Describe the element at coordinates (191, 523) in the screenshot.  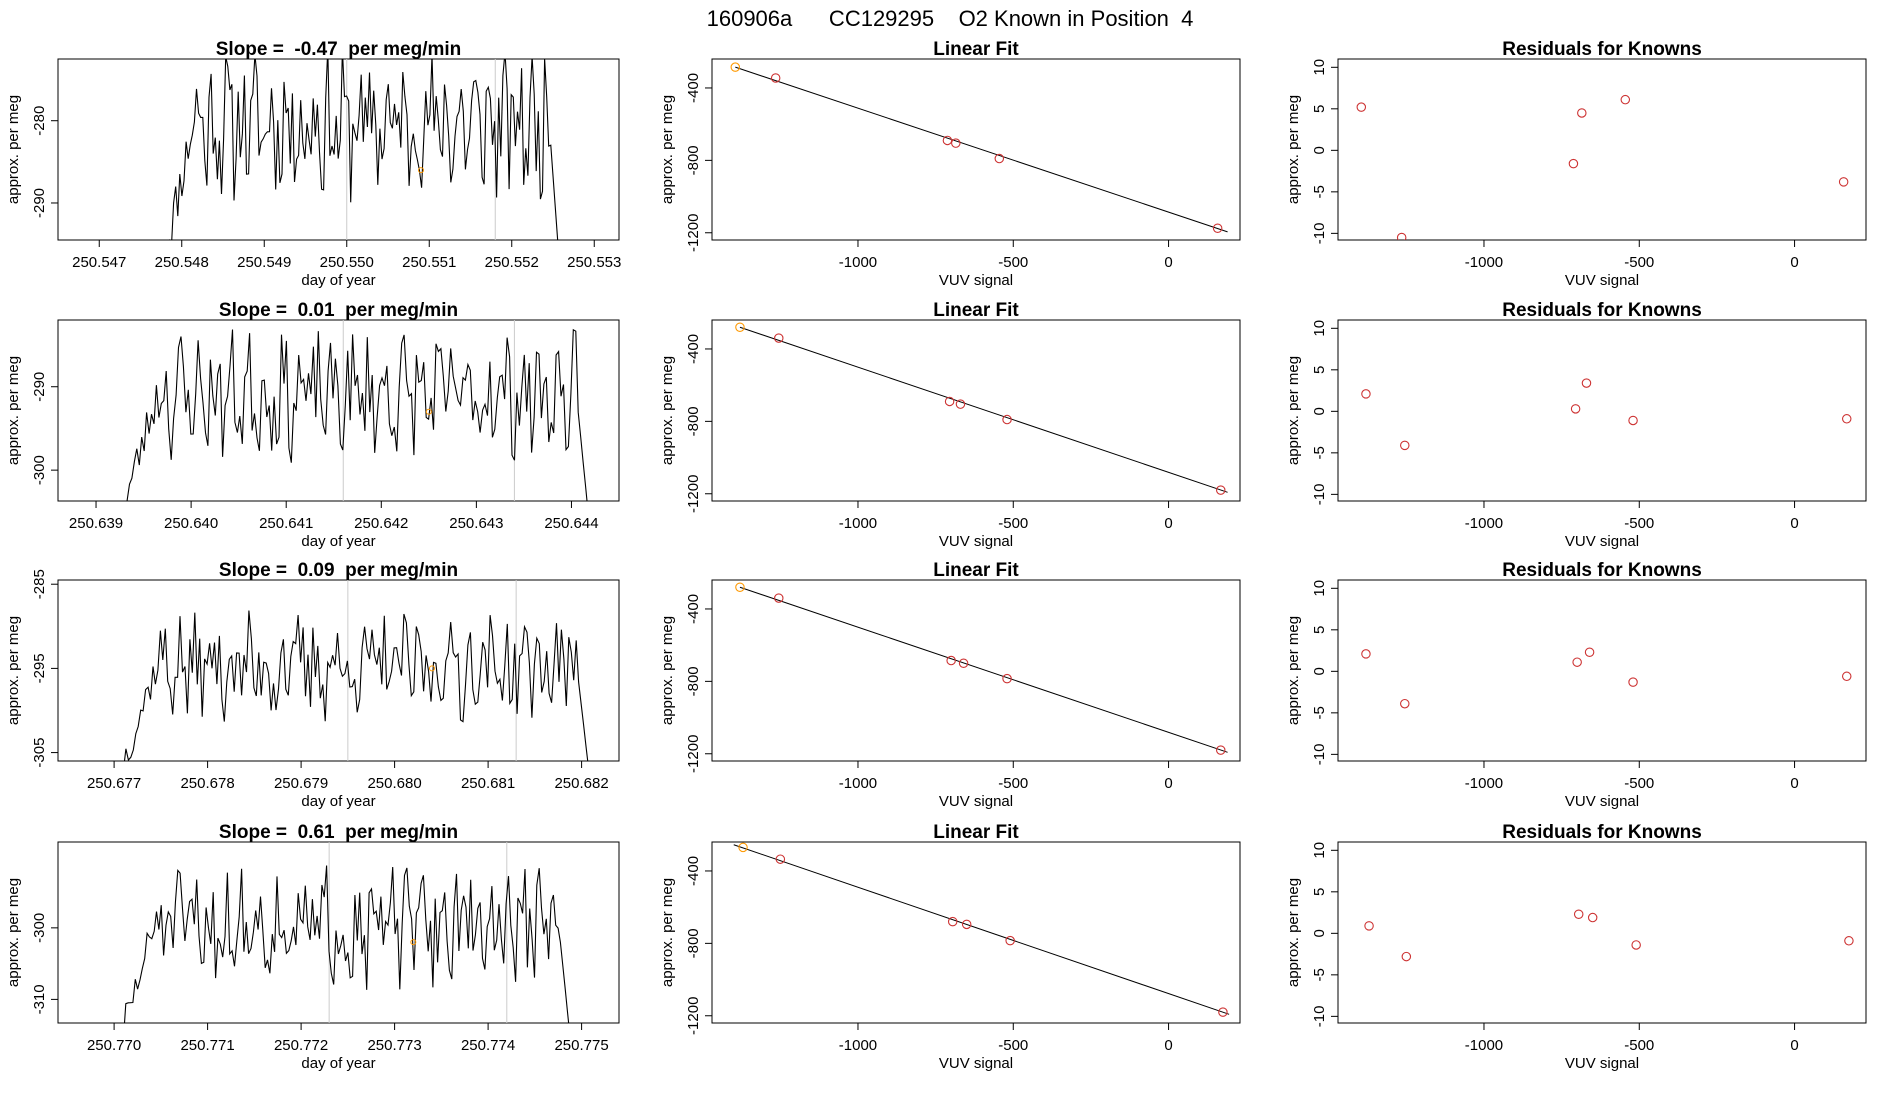
I see `x-tick-label: 250.640` at that location.